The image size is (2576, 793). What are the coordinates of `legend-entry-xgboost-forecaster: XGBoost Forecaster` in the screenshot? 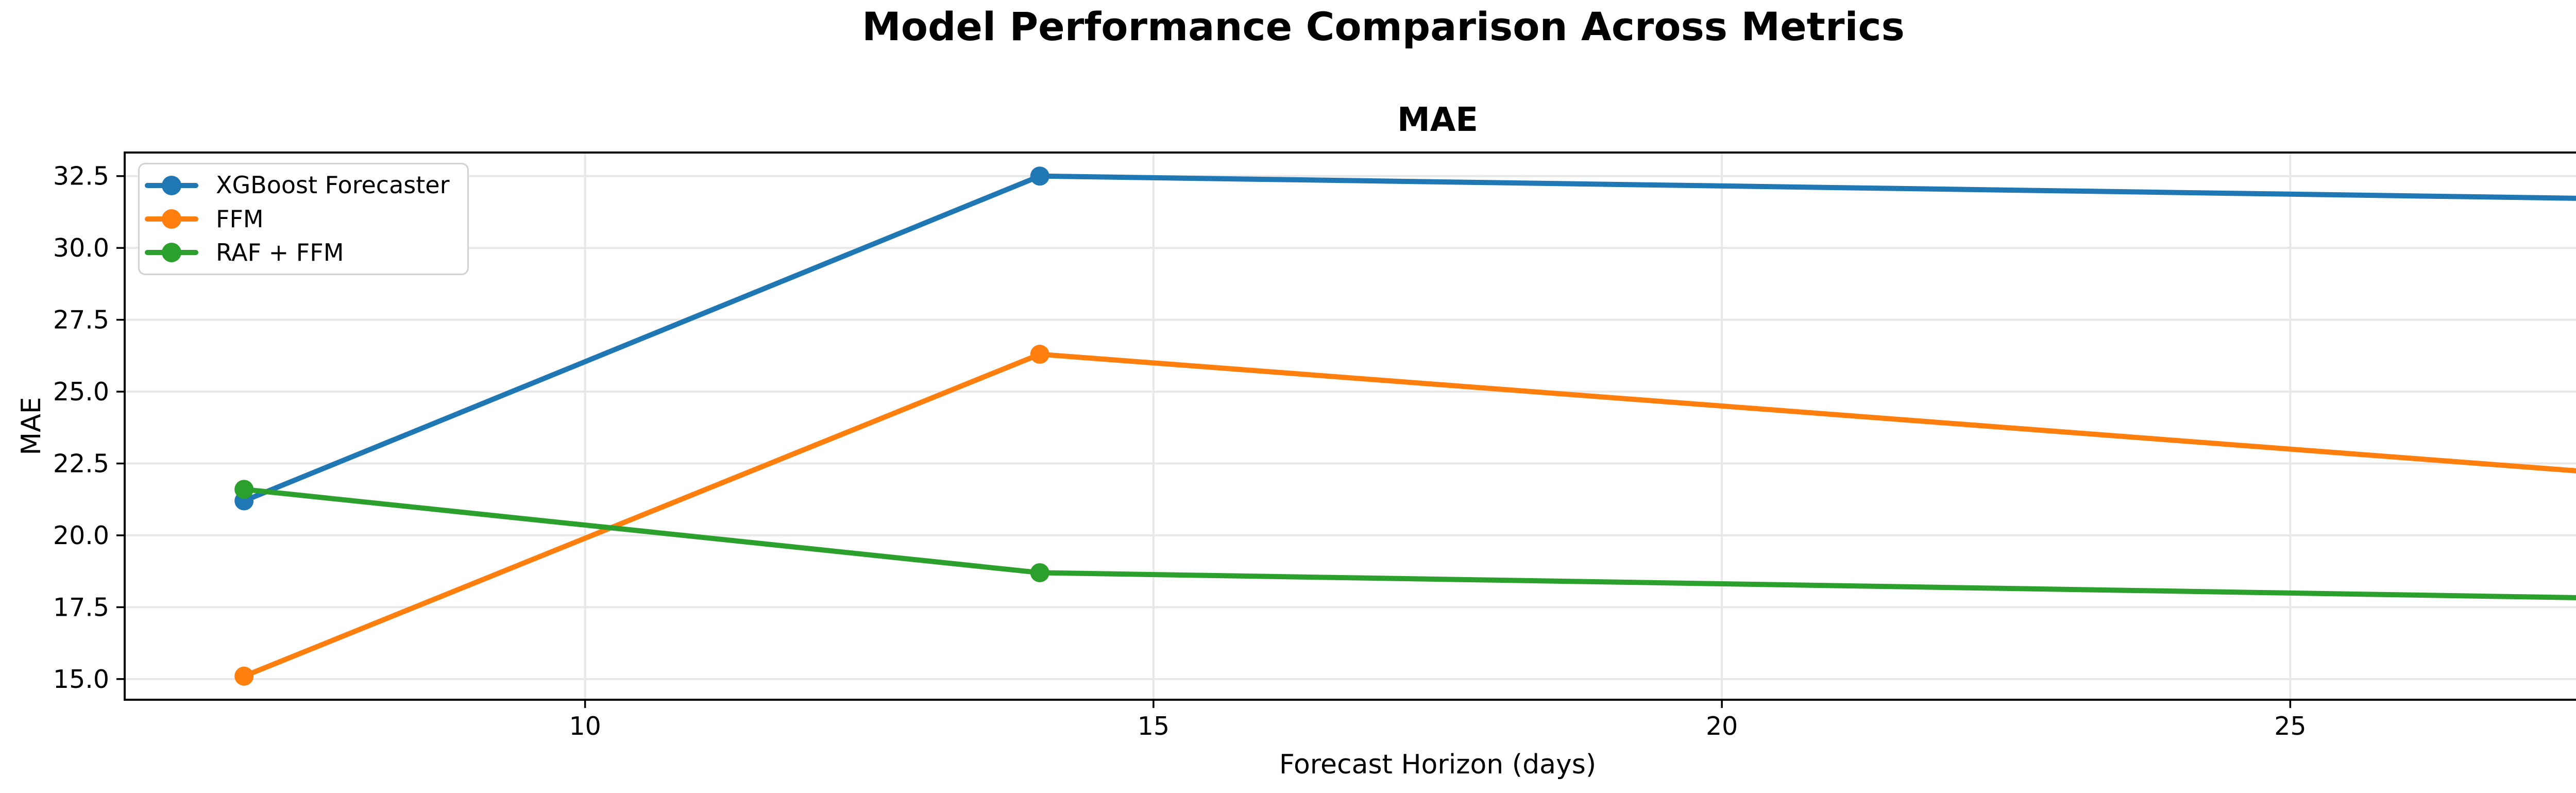 It's located at (303, 185).